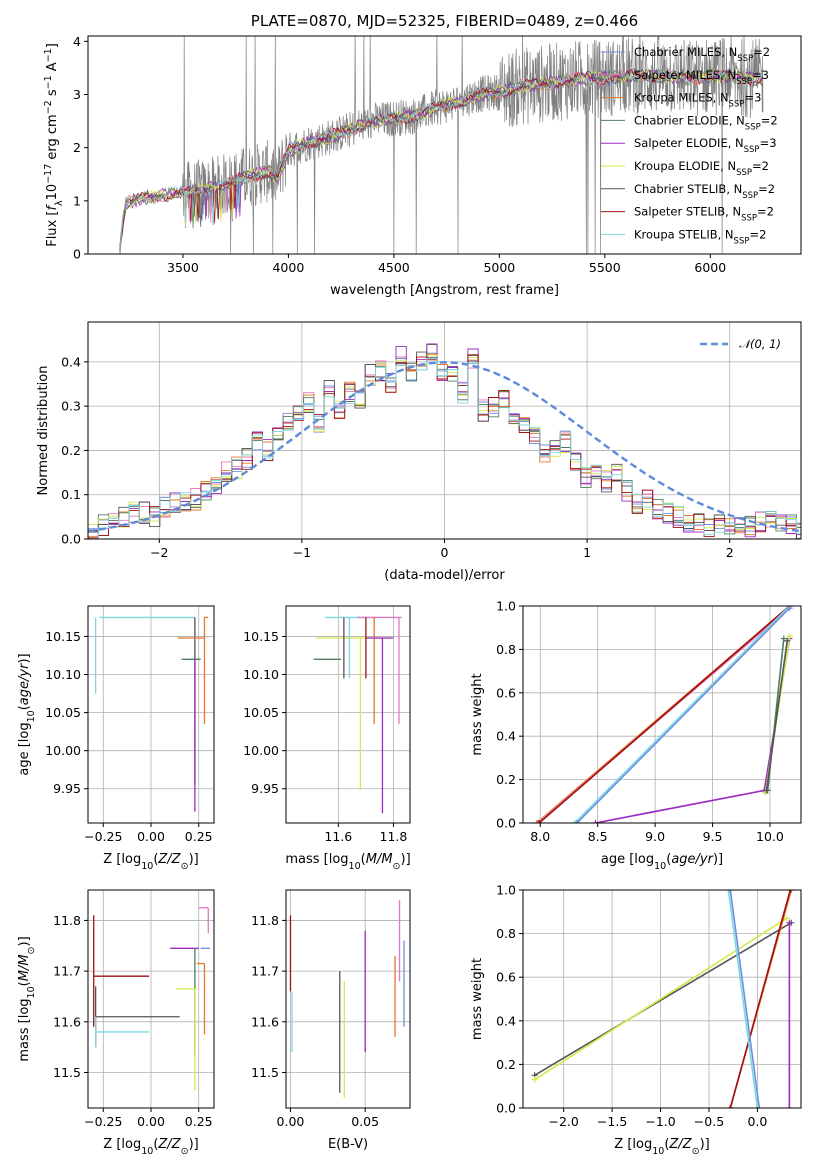 The width and height of the screenshot is (819, 1170). Describe the element at coordinates (265, 788) in the screenshot. I see `y-tick-label: 9.95` at that location.